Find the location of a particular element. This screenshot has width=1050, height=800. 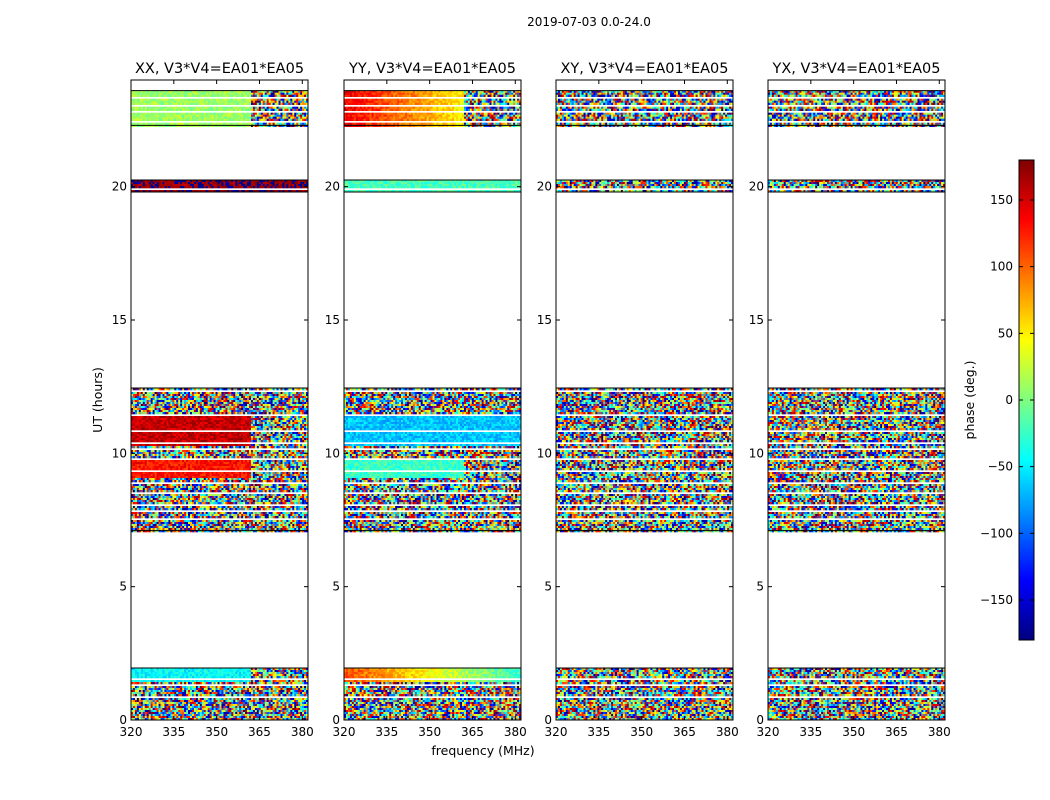

colorbar: 150 100 50 0 −50 −100 −150 is located at coordinates (1007, 400).